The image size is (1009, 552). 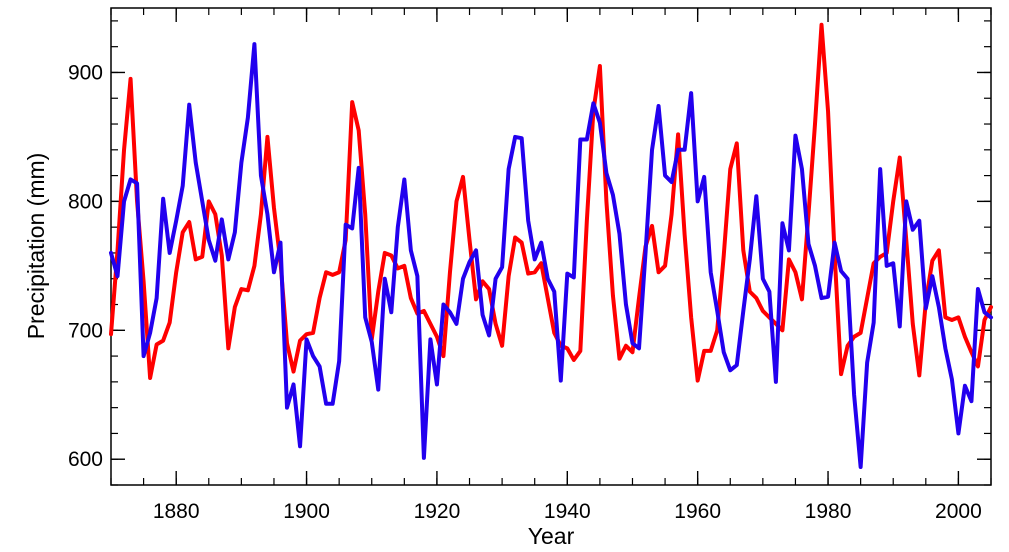 I want to click on y-tick-label: 800, so click(x=85, y=201).